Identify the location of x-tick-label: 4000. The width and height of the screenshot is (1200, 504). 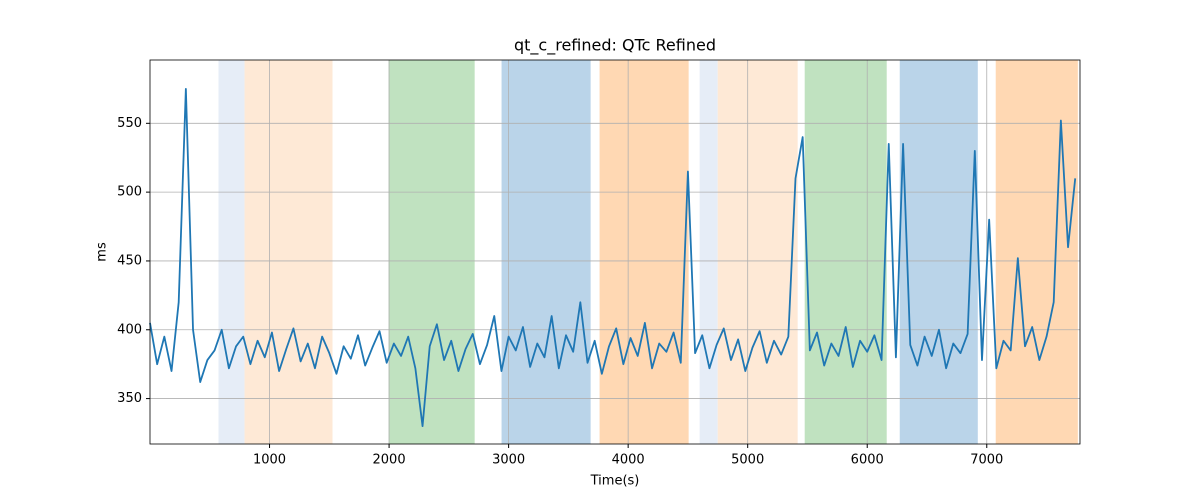
(628, 460).